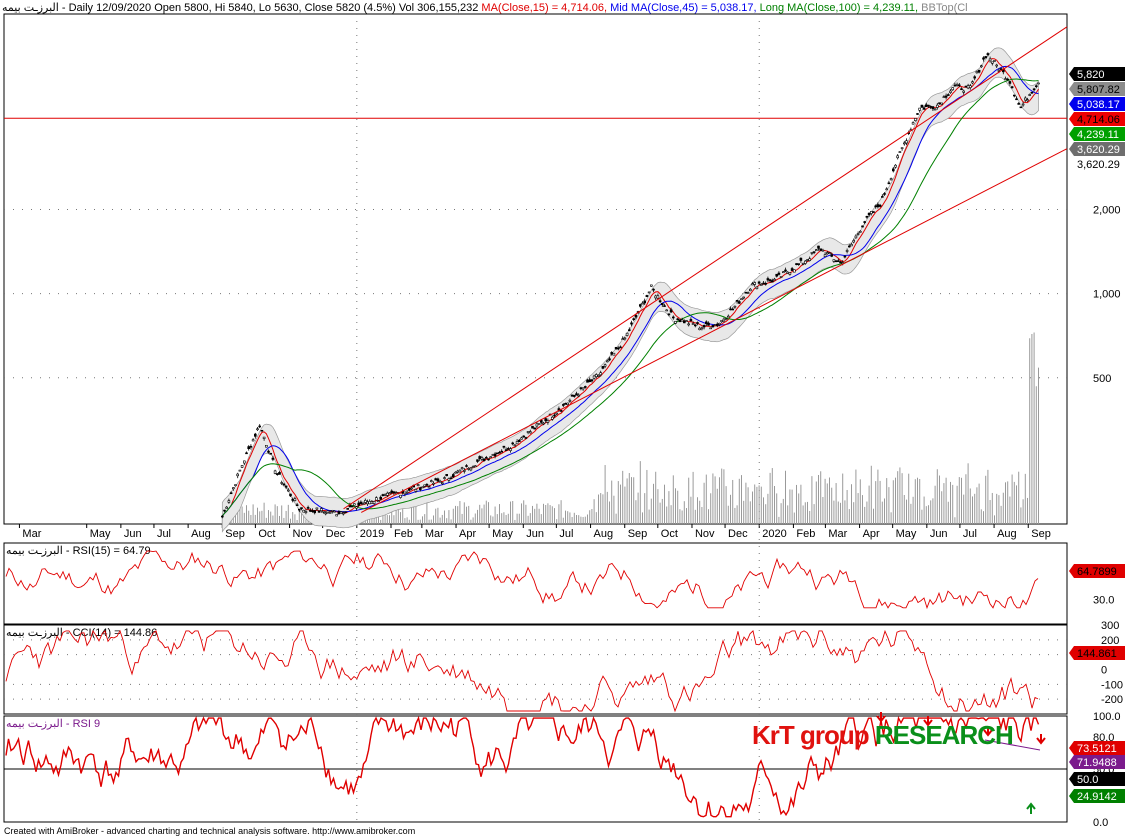 The height and width of the screenshot is (839, 1126). I want to click on x-tick-label: Dec, so click(738, 534).